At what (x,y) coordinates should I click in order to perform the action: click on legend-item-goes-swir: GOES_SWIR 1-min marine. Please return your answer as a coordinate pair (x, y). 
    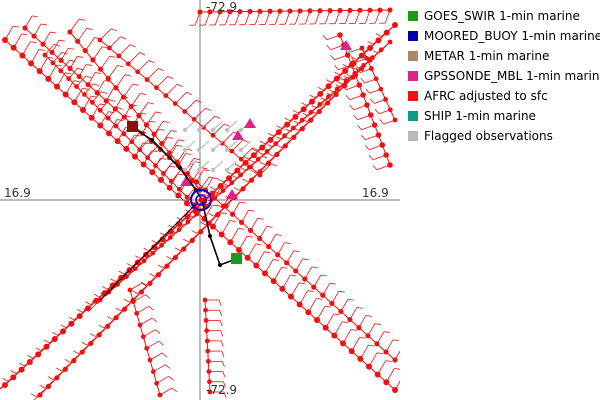
    Looking at the image, I should click on (503, 16).